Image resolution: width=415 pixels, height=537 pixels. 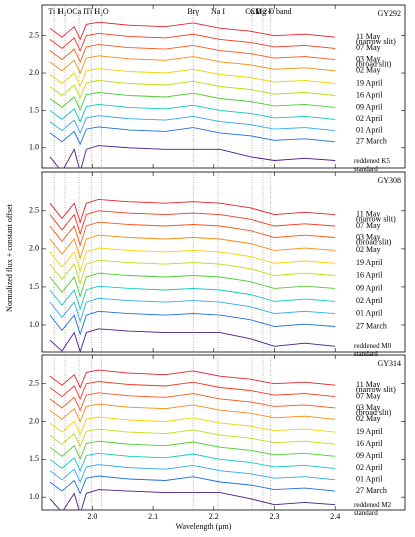 What do you see at coordinates (335, 516) in the screenshot?
I see `x-tick-label: 2.4` at bounding box center [335, 516].